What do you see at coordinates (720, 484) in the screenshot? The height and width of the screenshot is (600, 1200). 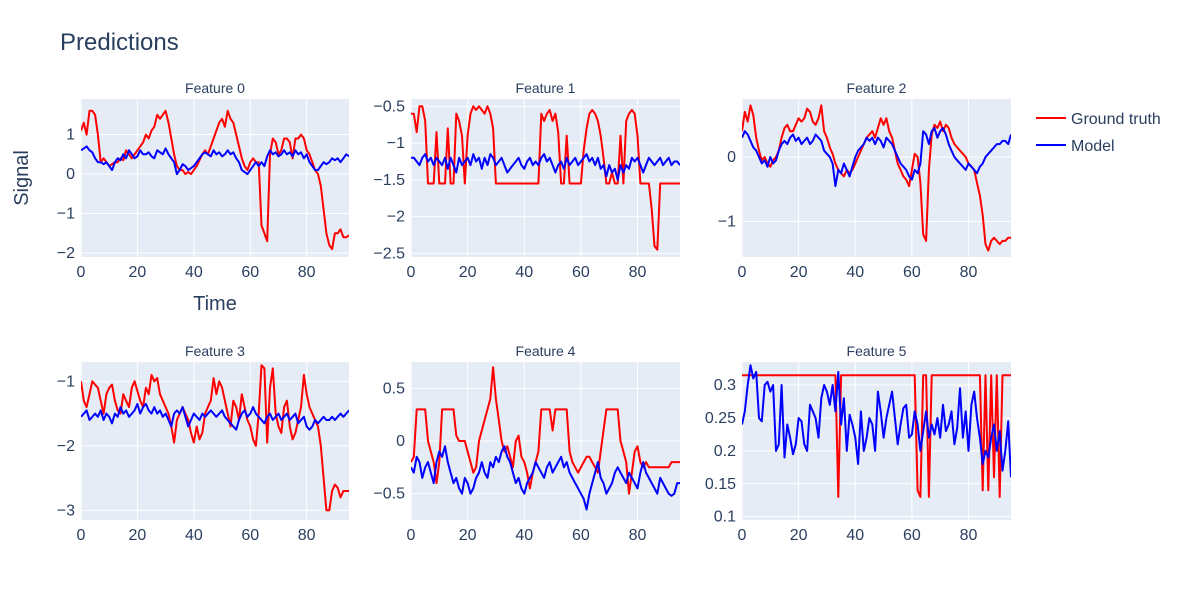 I see `y-tick-label: 0.15` at bounding box center [720, 484].